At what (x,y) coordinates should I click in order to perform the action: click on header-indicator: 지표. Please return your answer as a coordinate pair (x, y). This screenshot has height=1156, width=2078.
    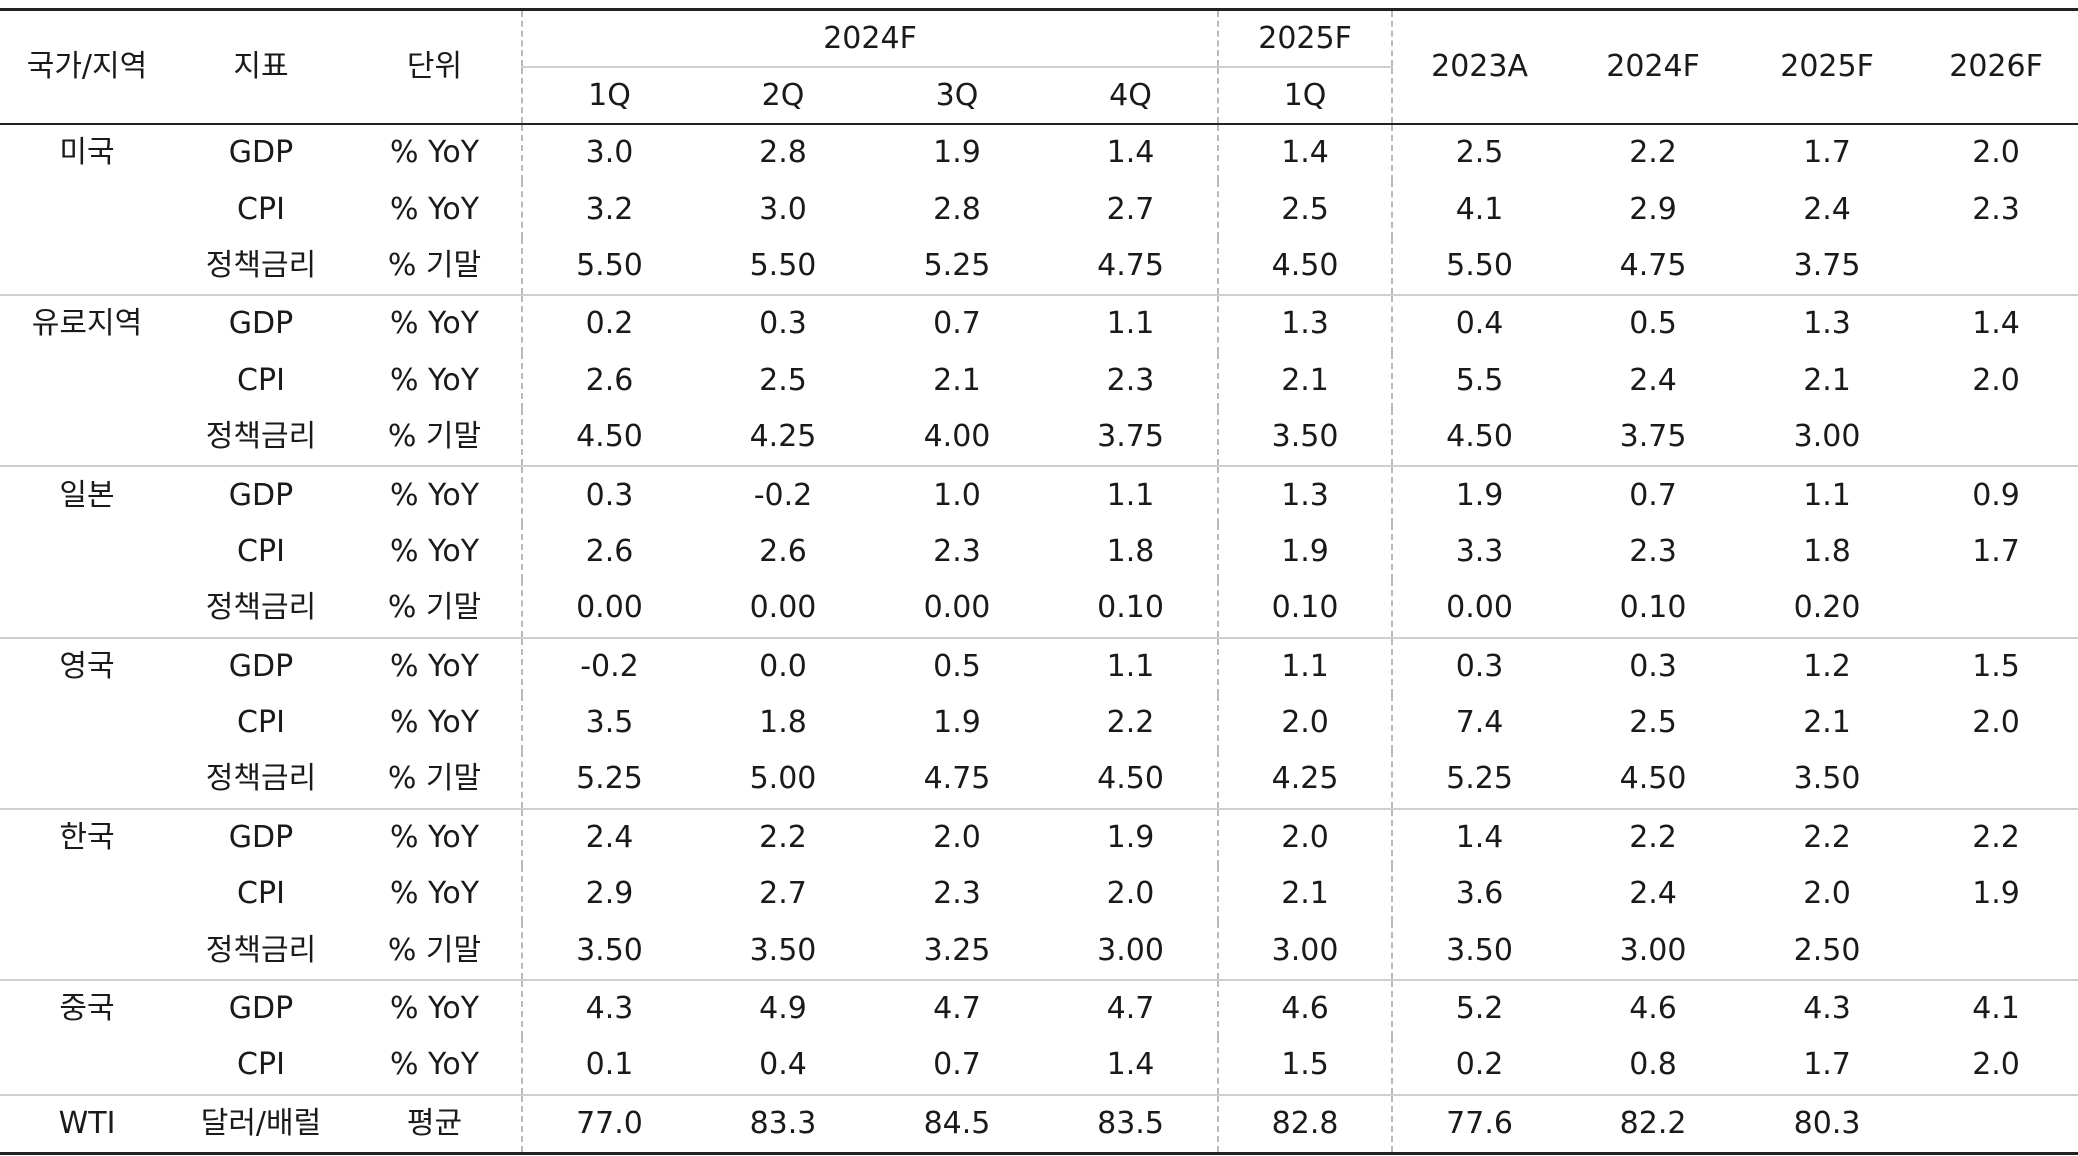
    Looking at the image, I should click on (261, 66).